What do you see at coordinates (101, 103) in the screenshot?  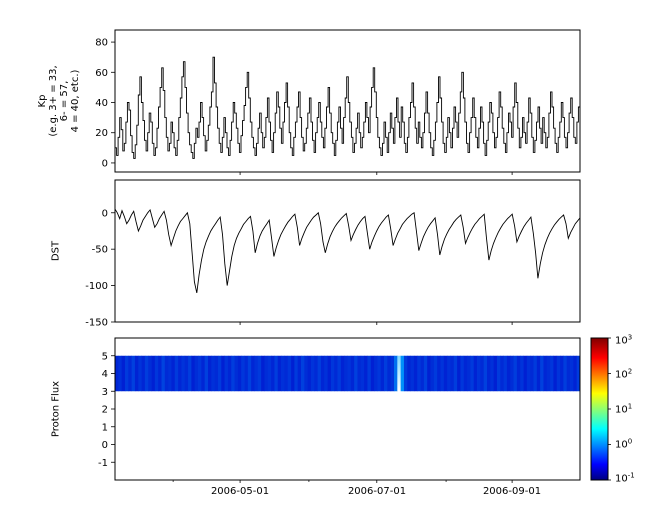 I see `kp-y-tick-label: 40` at bounding box center [101, 103].